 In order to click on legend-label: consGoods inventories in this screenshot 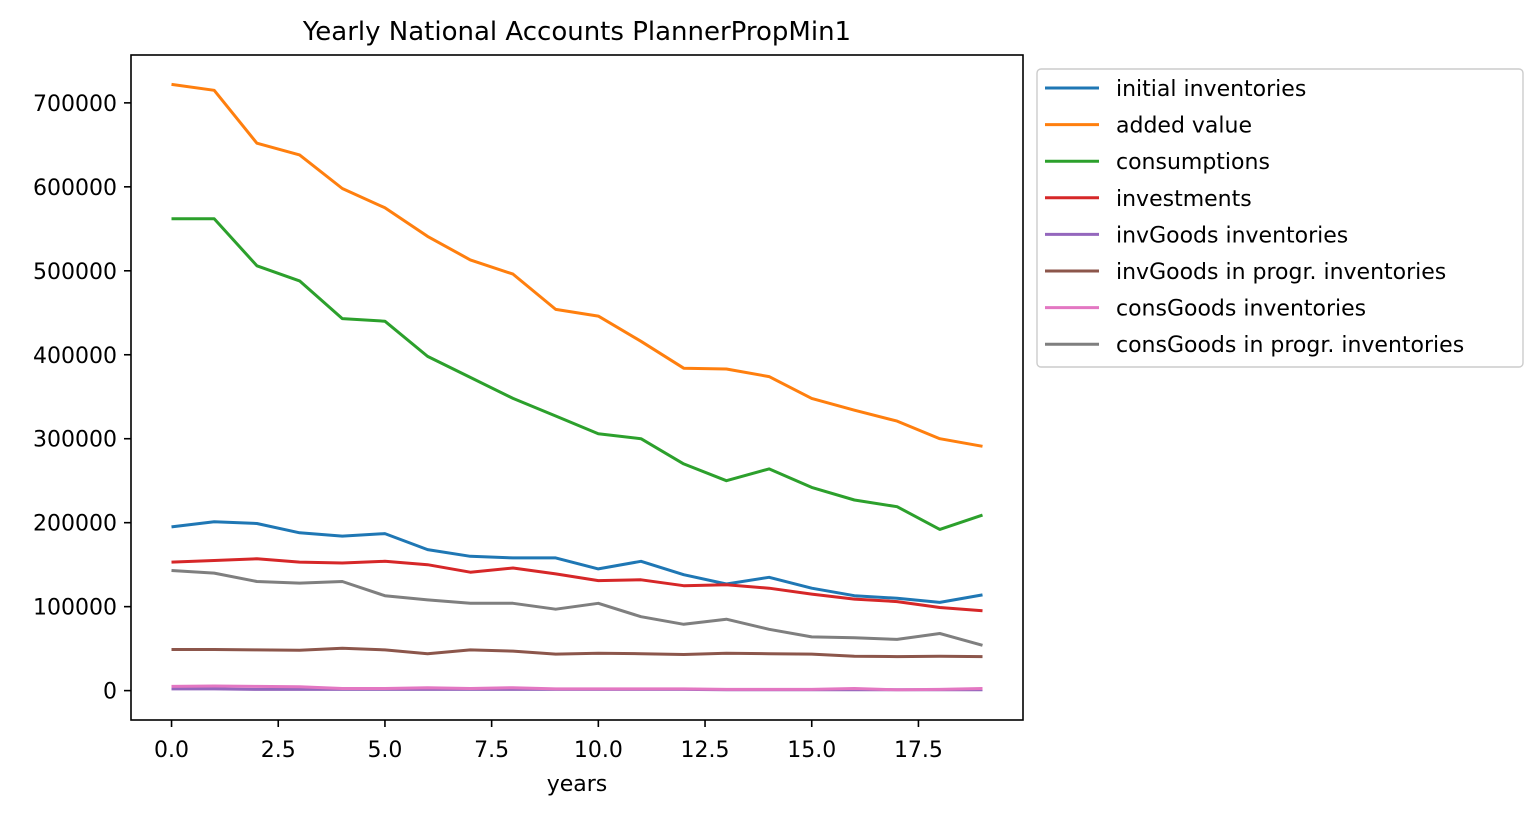, I will do `click(1241, 309)`.